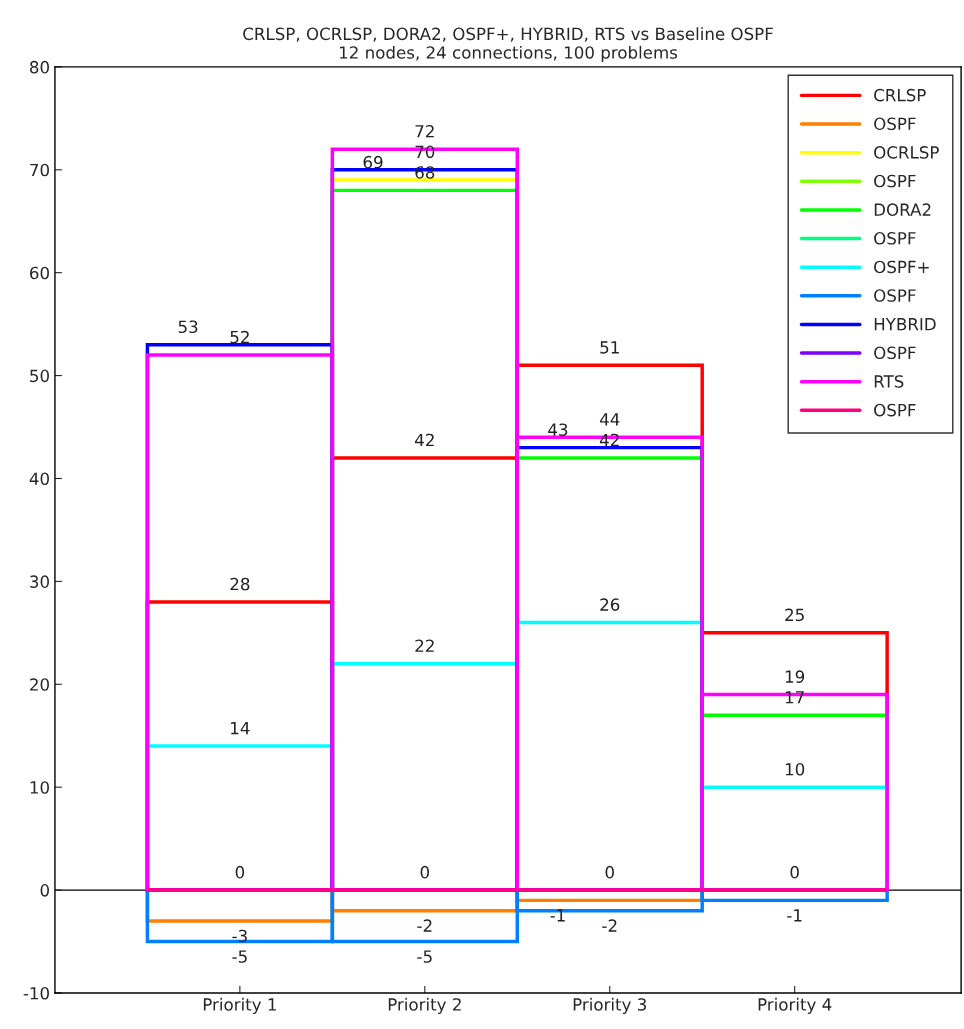  What do you see at coordinates (39, 273) in the screenshot?
I see `y-tick-label: 60` at bounding box center [39, 273].